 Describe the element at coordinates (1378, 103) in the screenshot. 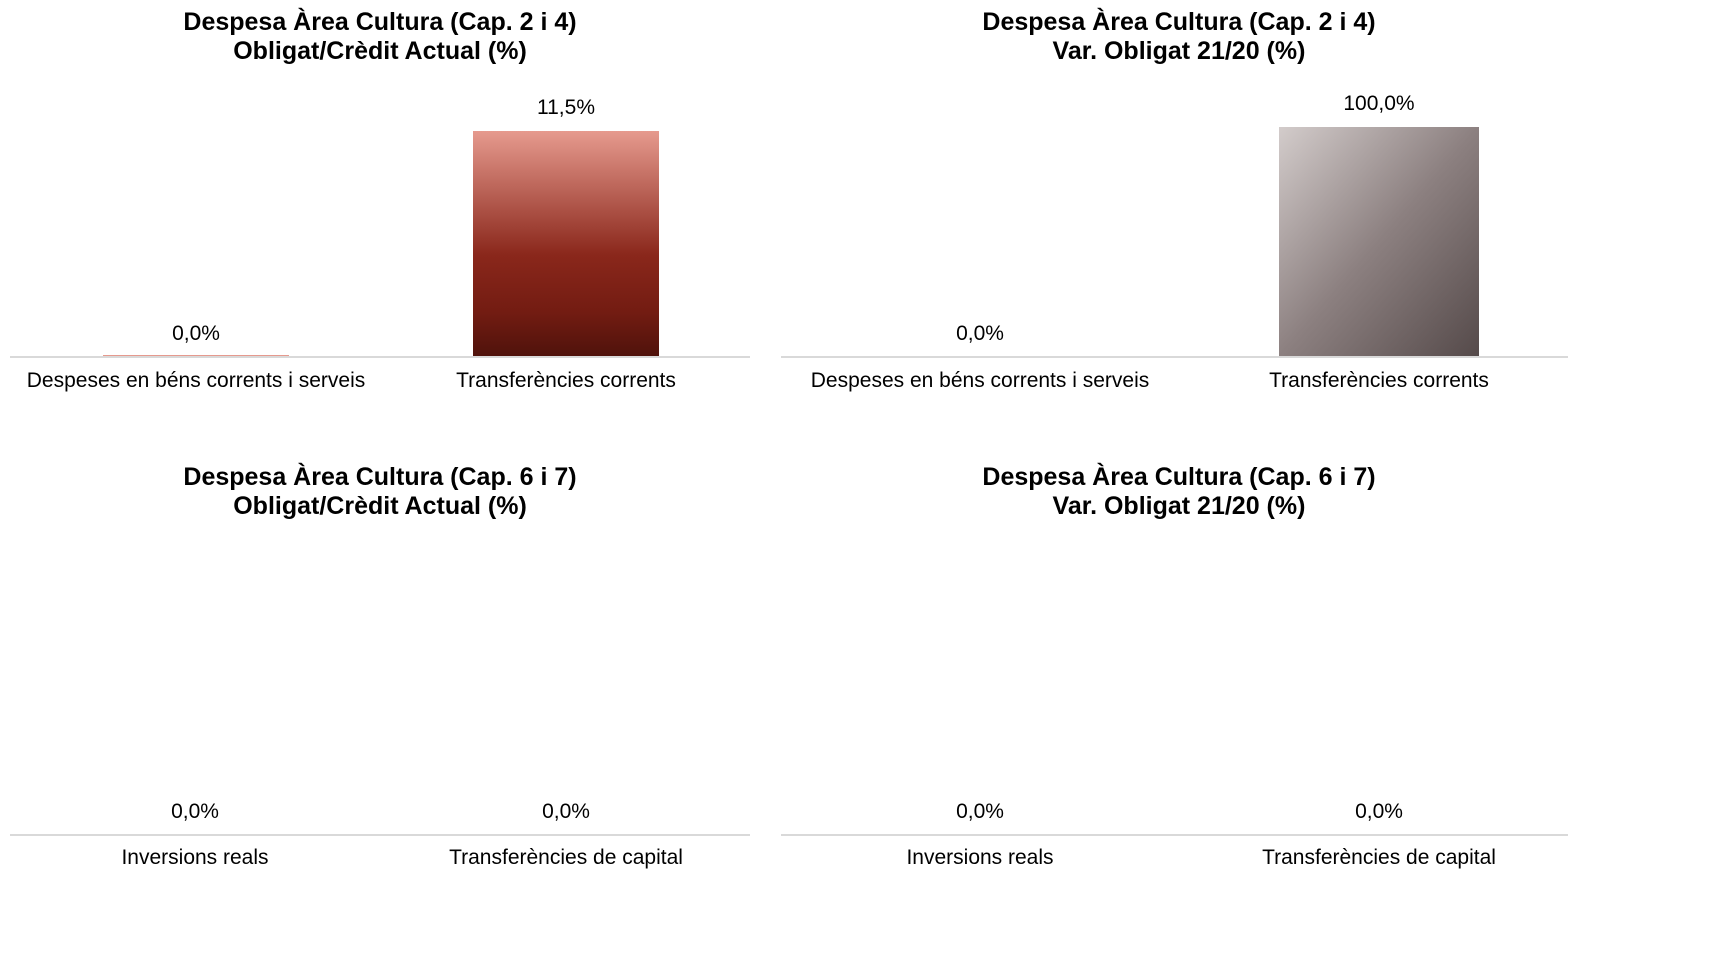

I see `data-label: 100,0%` at that location.